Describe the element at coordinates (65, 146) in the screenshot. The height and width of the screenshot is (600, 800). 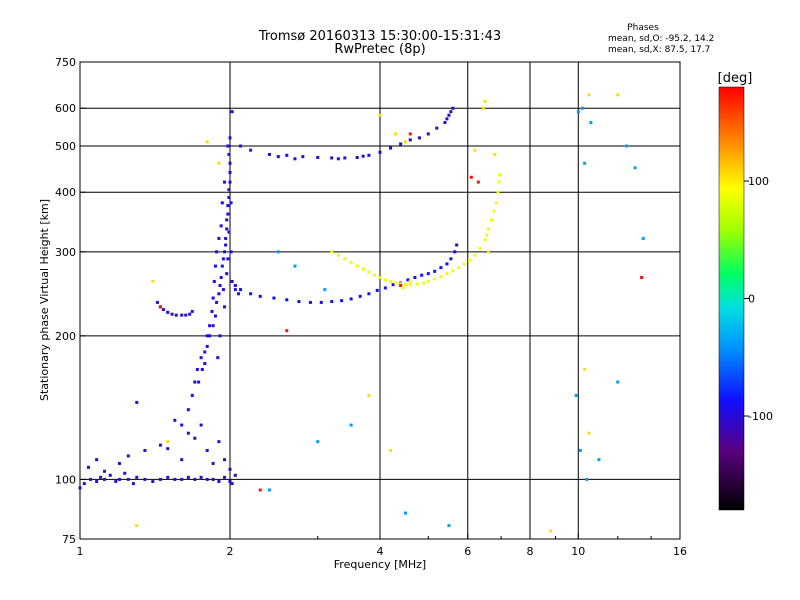
I see `y-tick-label: 500` at that location.